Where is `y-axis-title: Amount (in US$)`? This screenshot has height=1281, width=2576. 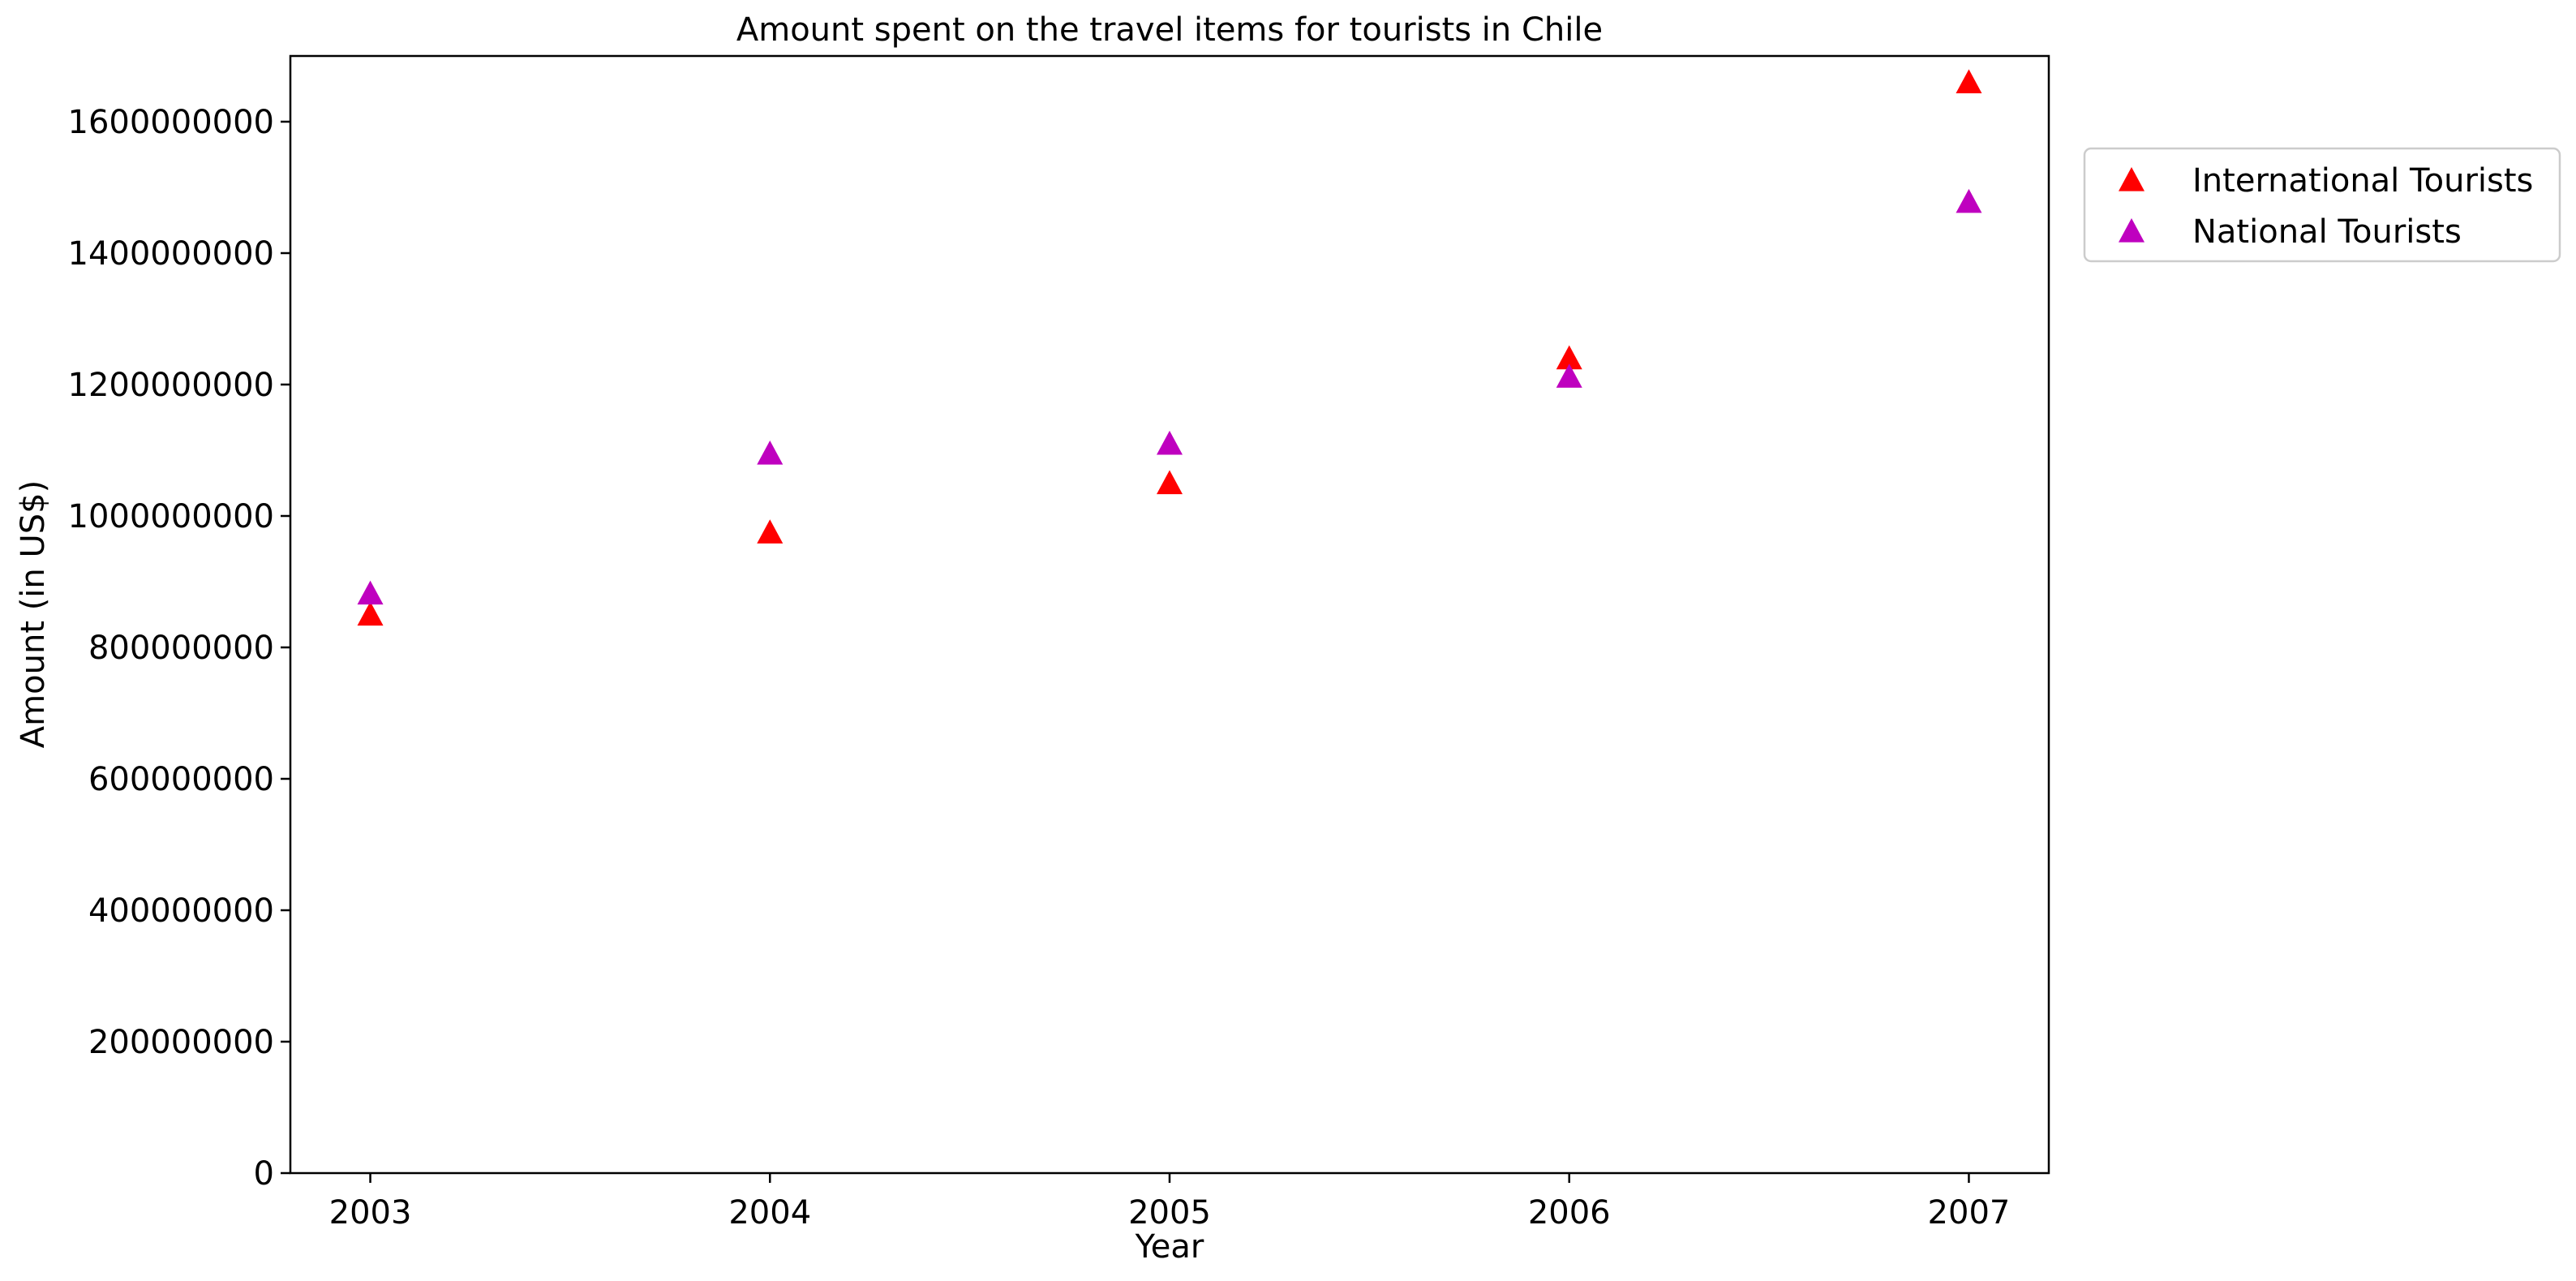 y-axis-title: Amount (in US$) is located at coordinates (33, 614).